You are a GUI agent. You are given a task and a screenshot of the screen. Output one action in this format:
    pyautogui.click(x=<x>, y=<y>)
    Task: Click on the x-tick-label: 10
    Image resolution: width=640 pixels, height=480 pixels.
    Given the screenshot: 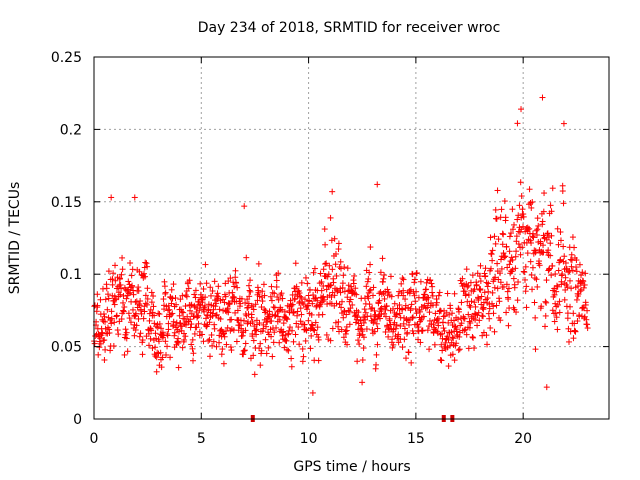 What is the action you would take?
    pyautogui.click(x=309, y=439)
    